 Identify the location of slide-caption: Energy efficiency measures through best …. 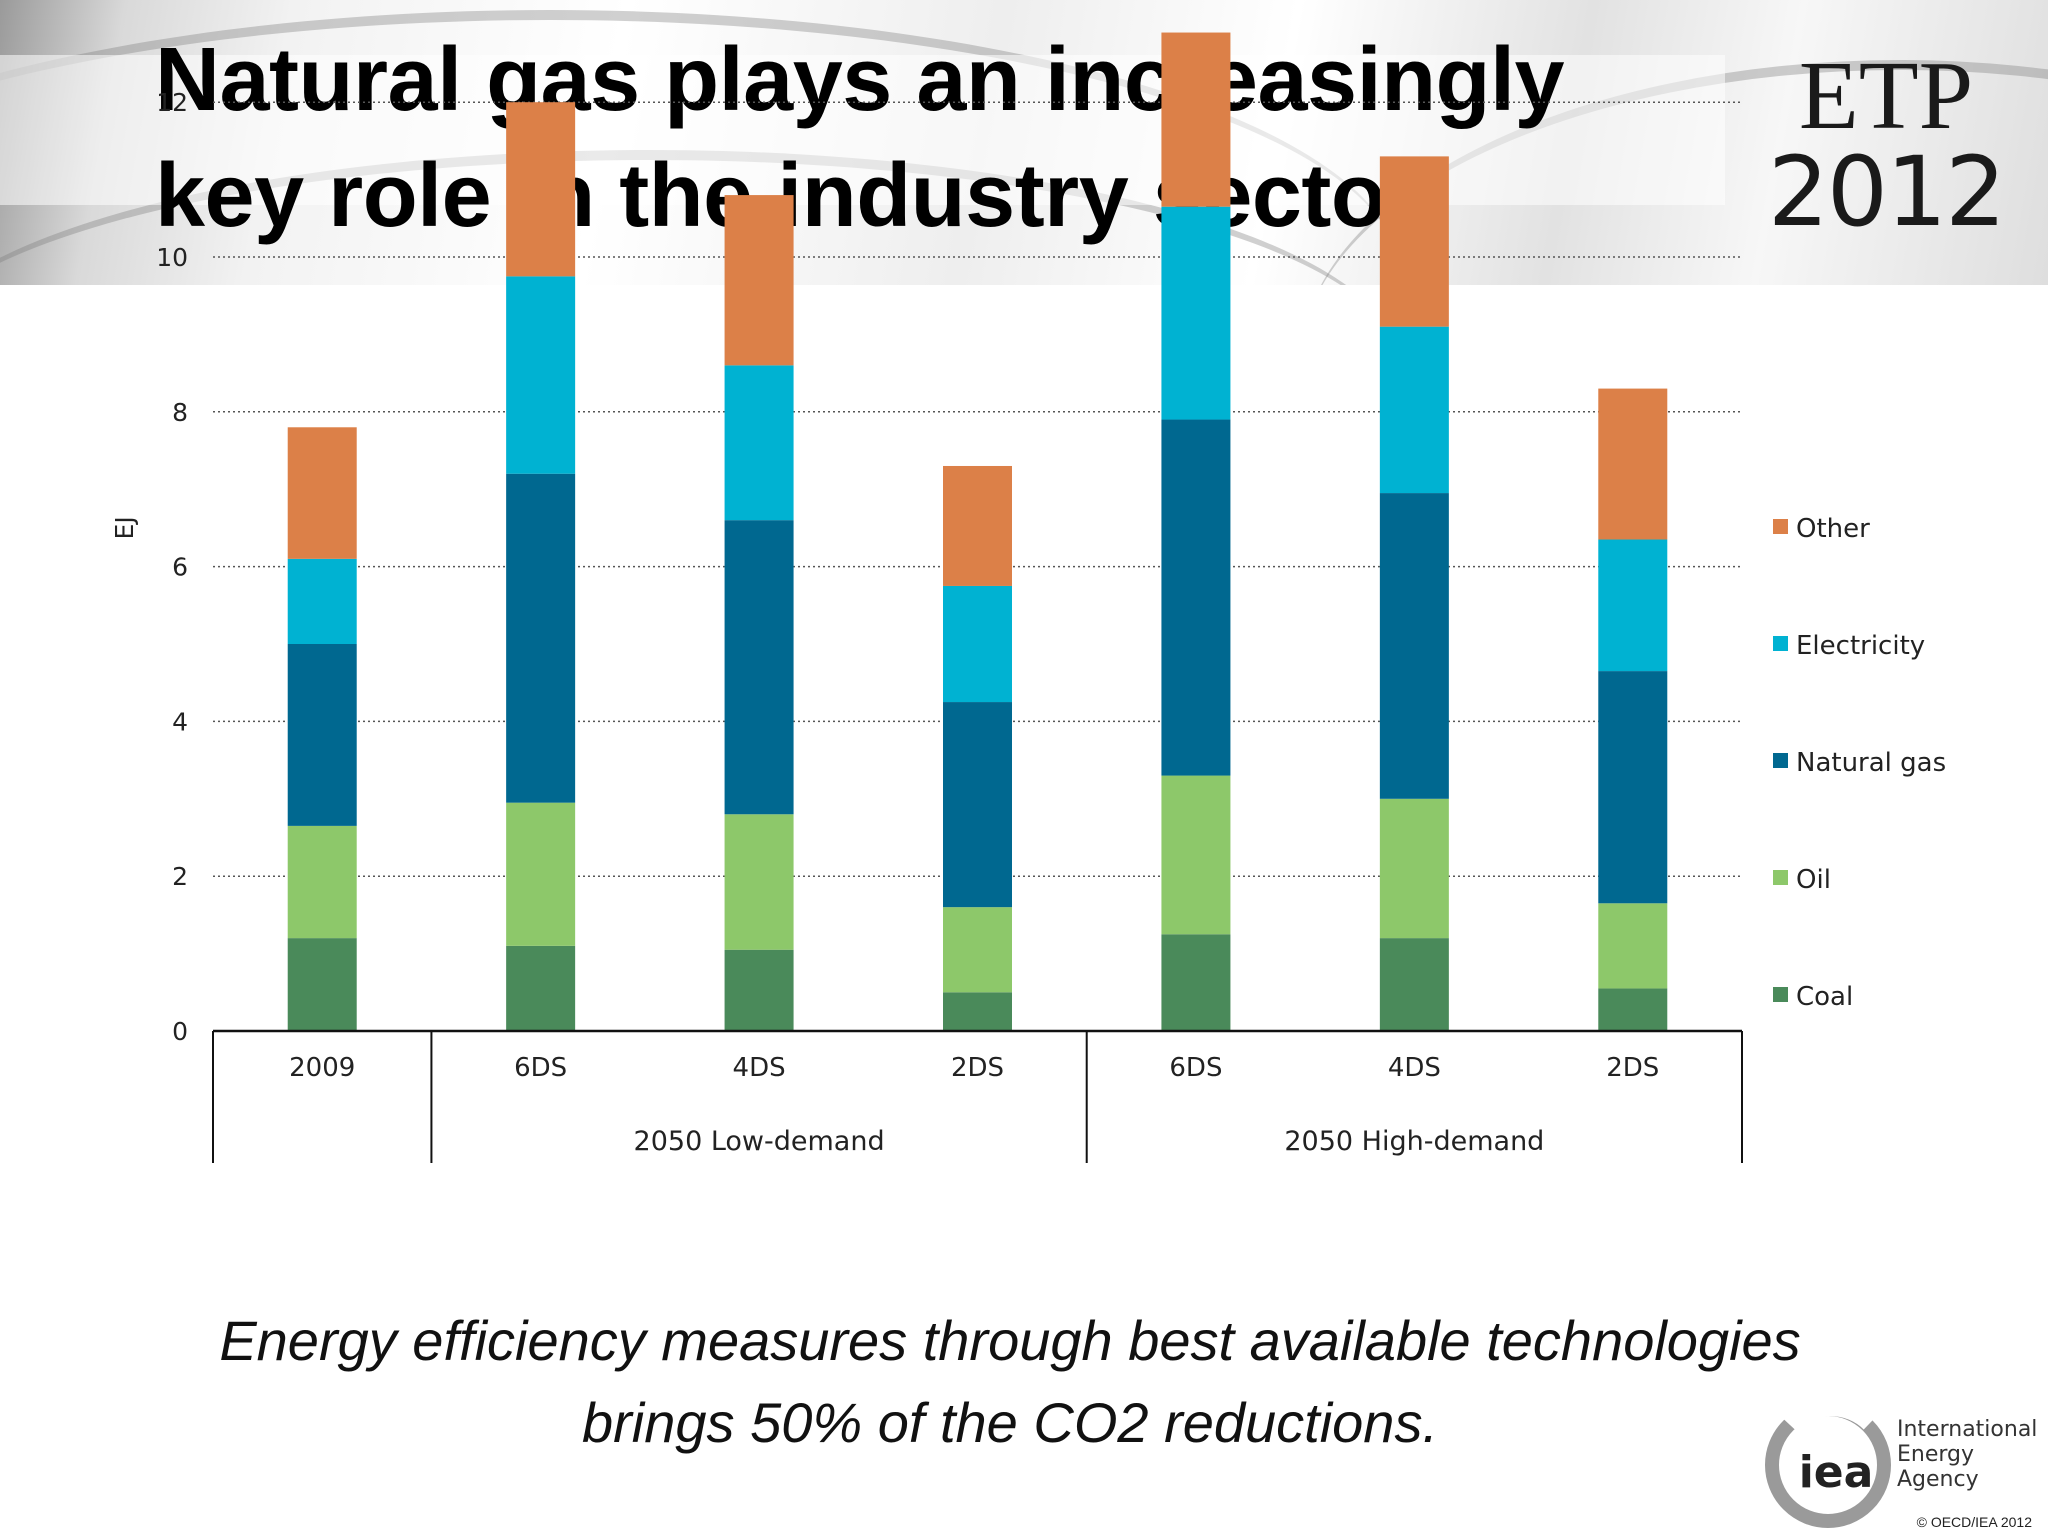
(1010, 1382).